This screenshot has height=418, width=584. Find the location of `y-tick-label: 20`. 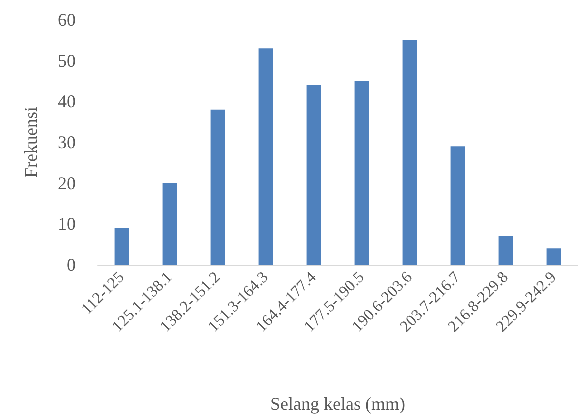

y-tick-label: 20 is located at coordinates (67, 183).